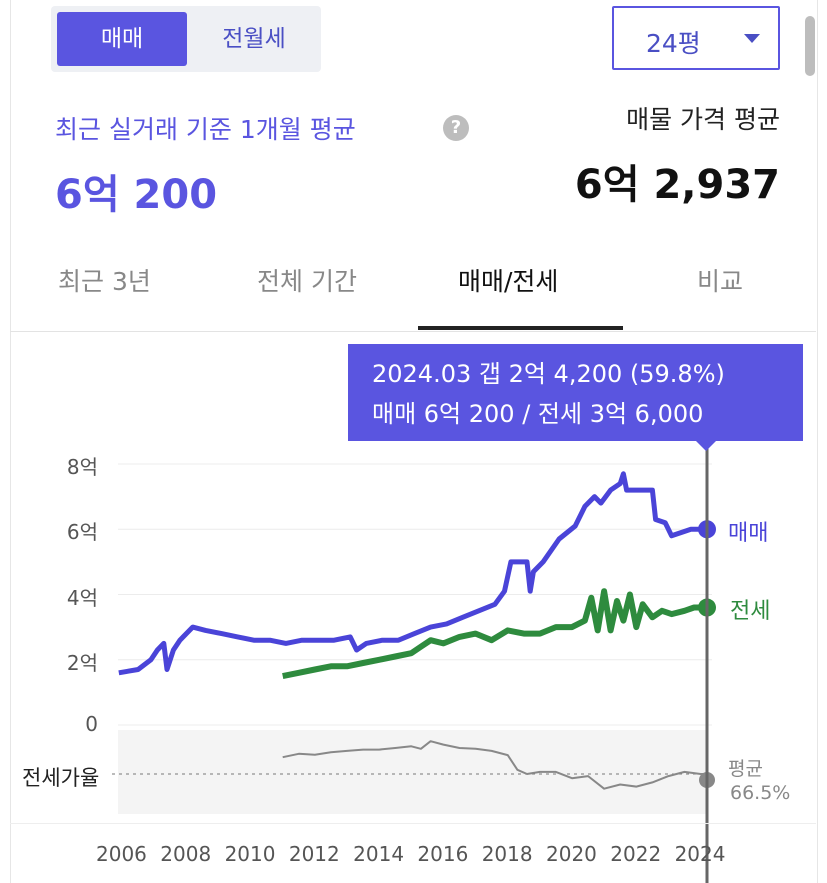  What do you see at coordinates (752, 38) in the screenshot?
I see `caret-down-icon` at bounding box center [752, 38].